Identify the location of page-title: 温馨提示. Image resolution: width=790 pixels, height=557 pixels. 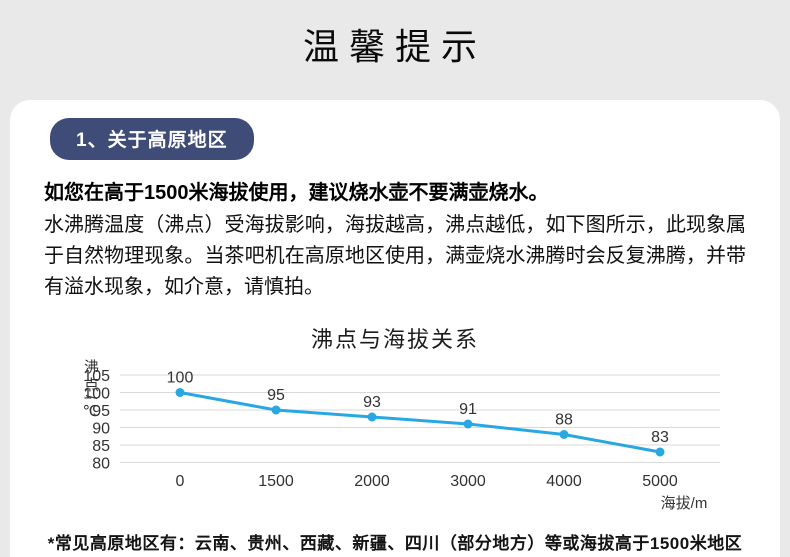
(394, 46).